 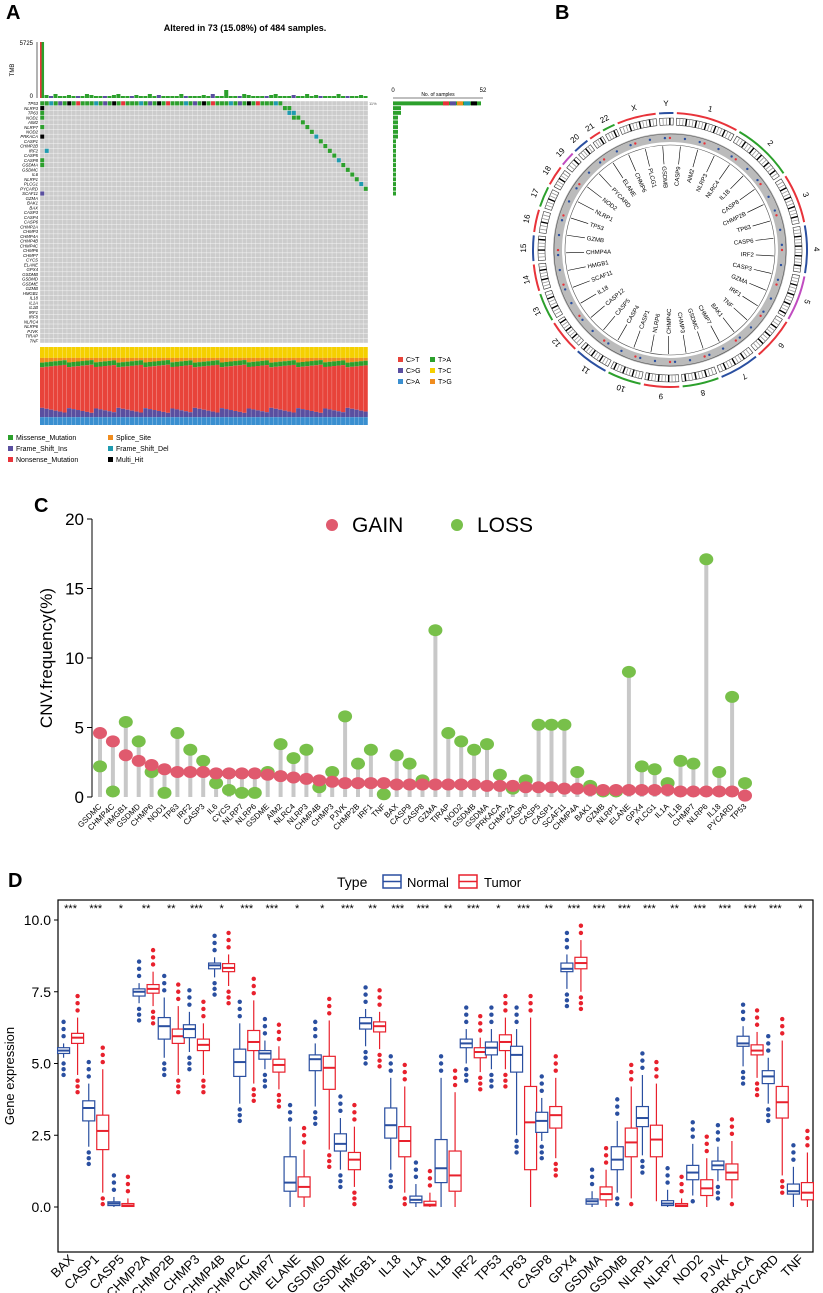 What do you see at coordinates (651, 178) in the screenshot?
I see `circos-gene-label: PLCG1` at bounding box center [651, 178].